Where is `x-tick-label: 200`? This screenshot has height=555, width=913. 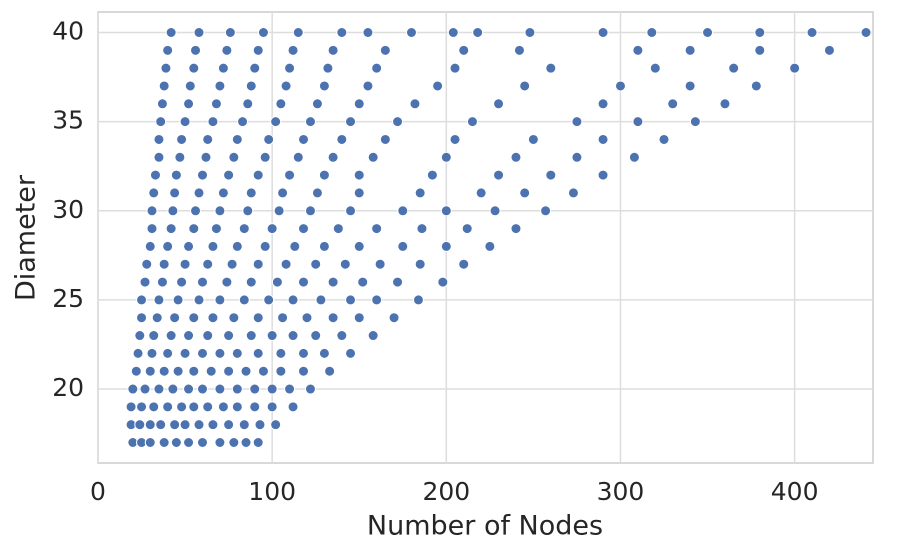
x-tick-label: 200 is located at coordinates (446, 491).